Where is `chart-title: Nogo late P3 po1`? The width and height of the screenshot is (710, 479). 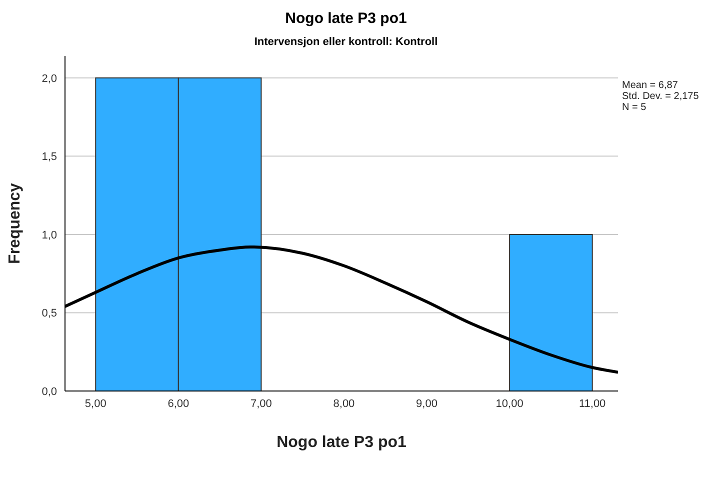
chart-title: Nogo late P3 po1 is located at coordinates (346, 18).